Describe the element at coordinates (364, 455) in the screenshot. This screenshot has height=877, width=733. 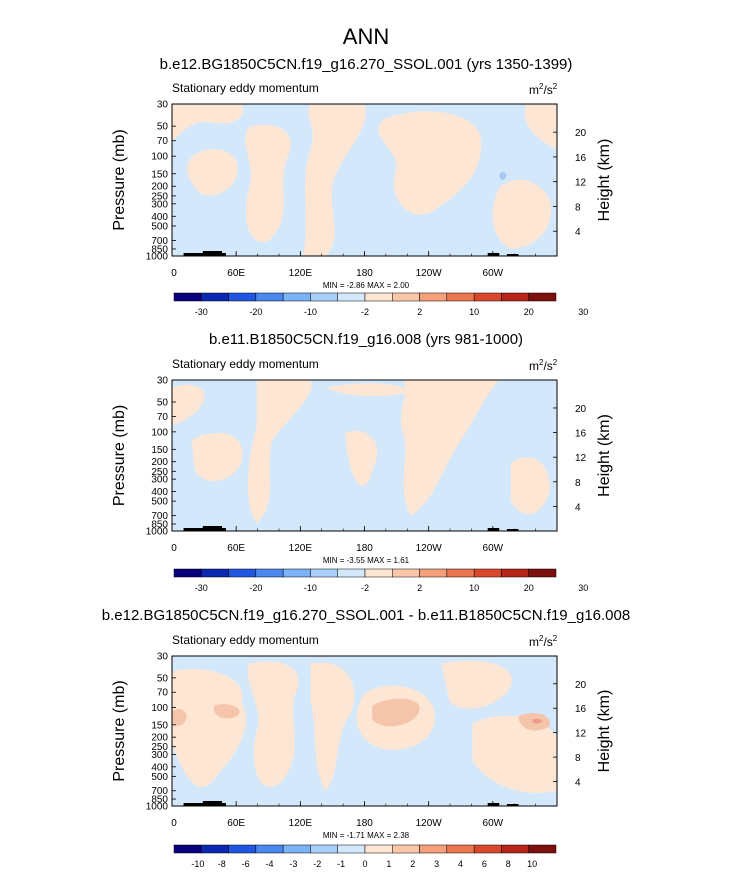
I see `contour-field` at that location.